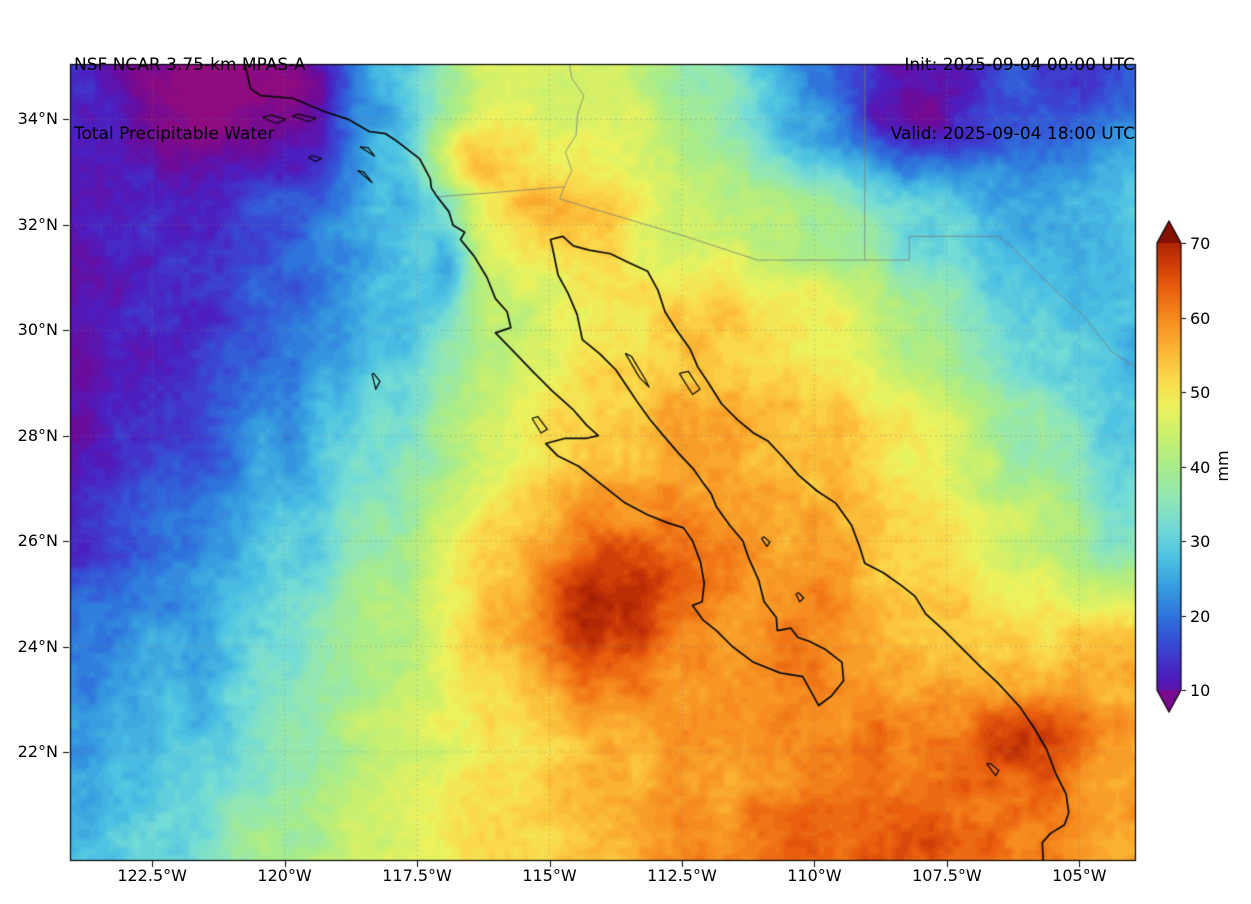 This screenshot has height=904, width=1251. Describe the element at coordinates (37, 224) in the screenshot. I see `y-tick-label: 32°N` at that location.